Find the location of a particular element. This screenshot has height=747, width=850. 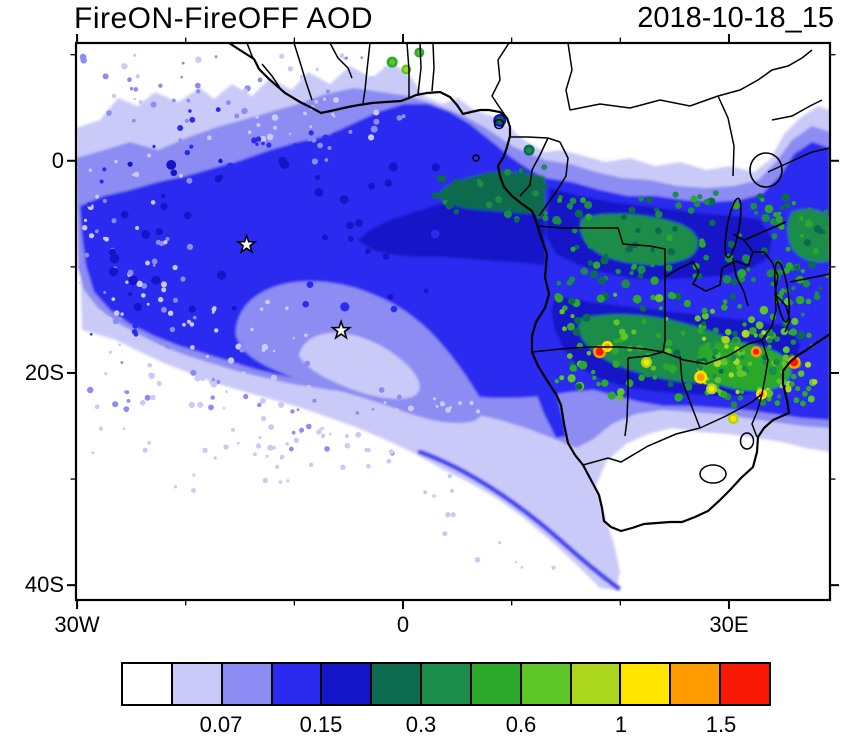

island-star-marker is located at coordinates (246, 243).